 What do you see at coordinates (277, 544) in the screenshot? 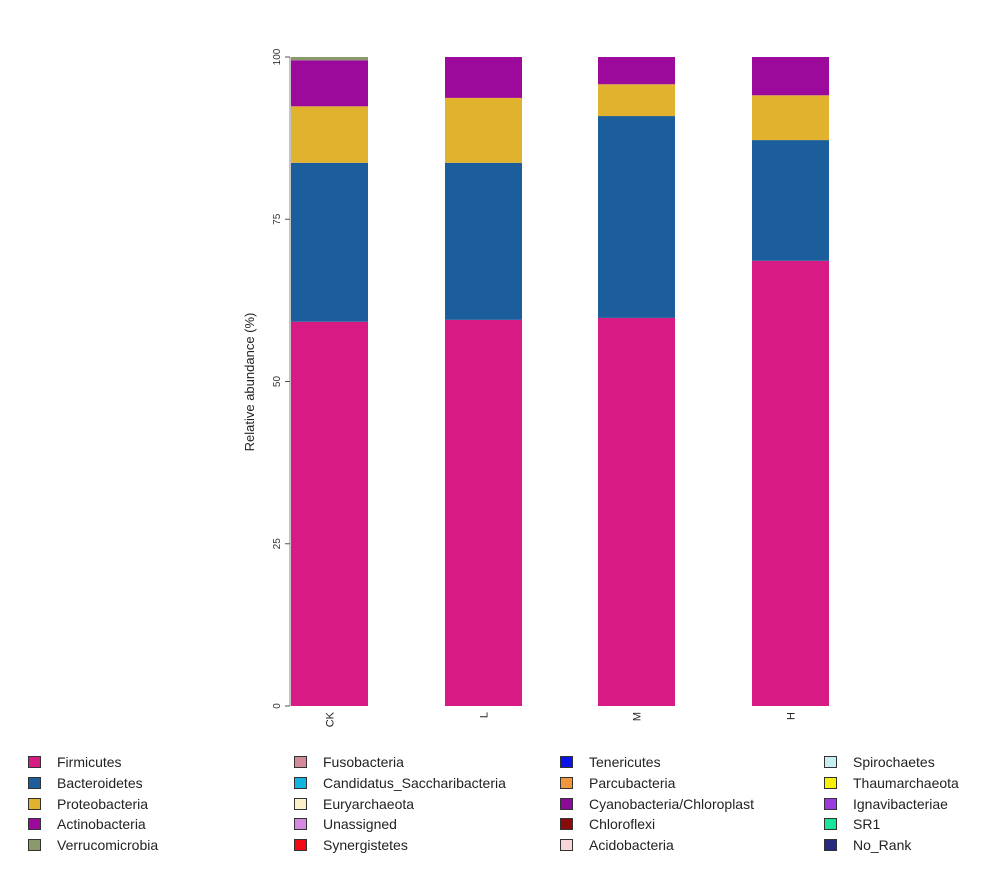
I see `y-tick-label: 25` at bounding box center [277, 544].